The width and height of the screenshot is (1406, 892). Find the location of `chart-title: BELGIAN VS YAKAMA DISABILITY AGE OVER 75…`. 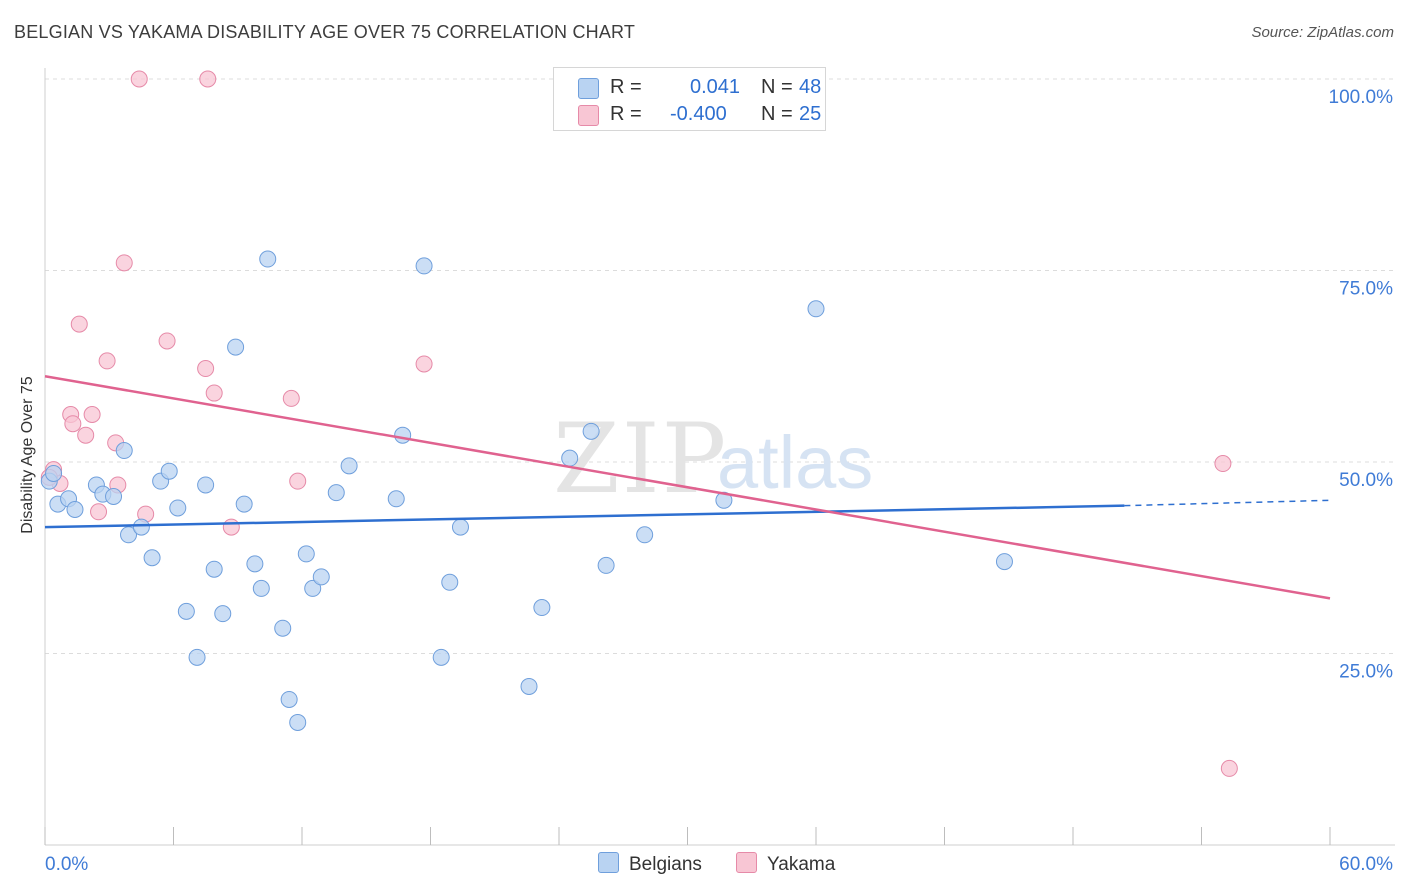

chart-title: BELGIAN VS YAKAMA DISABILITY AGE OVER 75… is located at coordinates (325, 32).